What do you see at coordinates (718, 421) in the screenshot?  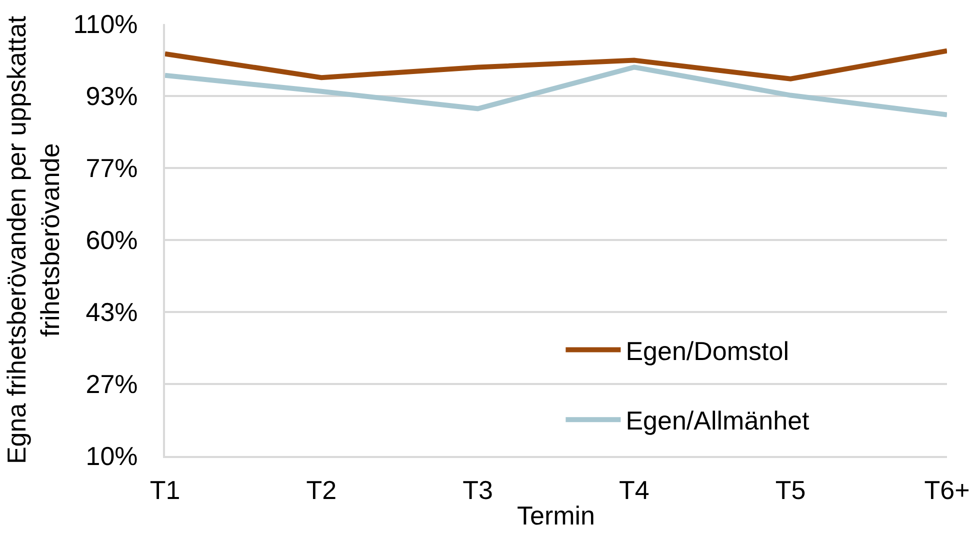 I see `legend-label: Egen/Allmänhet` at bounding box center [718, 421].